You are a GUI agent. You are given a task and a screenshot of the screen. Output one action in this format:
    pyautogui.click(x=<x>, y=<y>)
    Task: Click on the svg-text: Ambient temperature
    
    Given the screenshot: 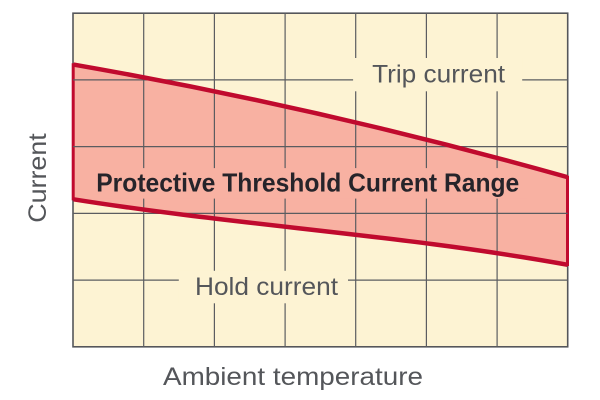 What is the action you would take?
    pyautogui.click(x=293, y=377)
    